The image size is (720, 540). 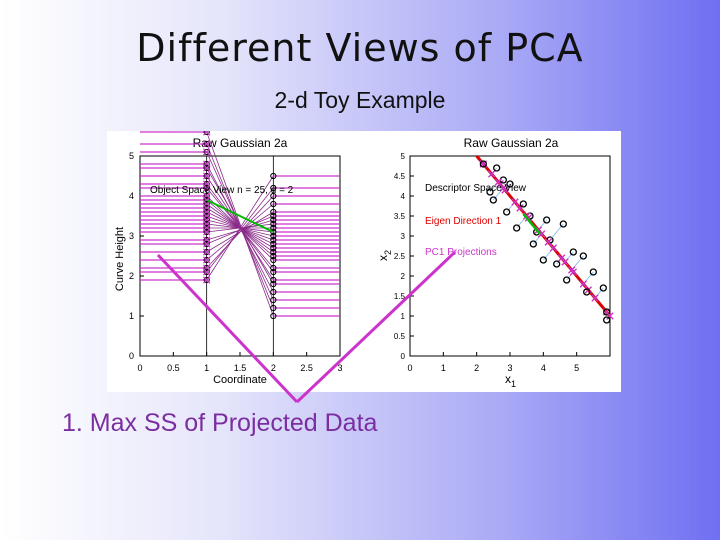 I want to click on right-x-axis-label: x1, so click(x=510, y=380).